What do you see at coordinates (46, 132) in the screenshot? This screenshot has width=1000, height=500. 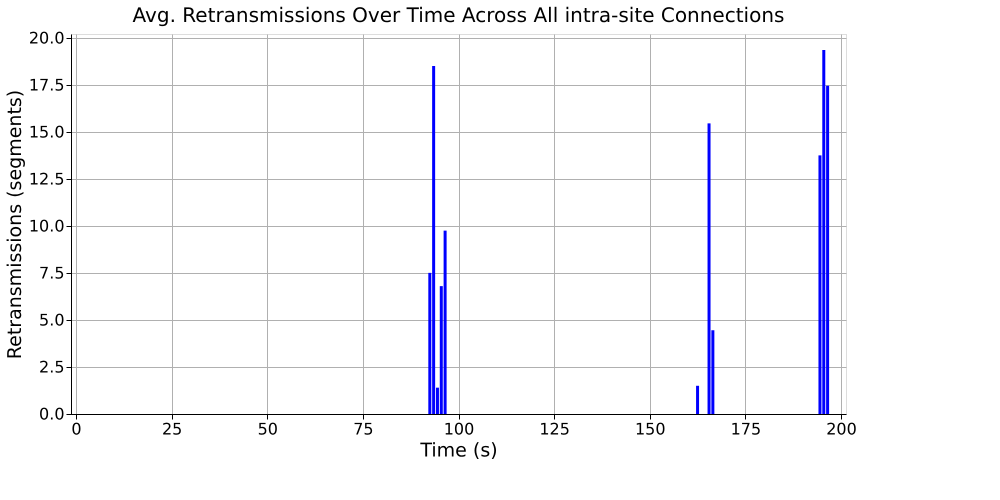 I see `y-tick-label: 15.0` at bounding box center [46, 132].